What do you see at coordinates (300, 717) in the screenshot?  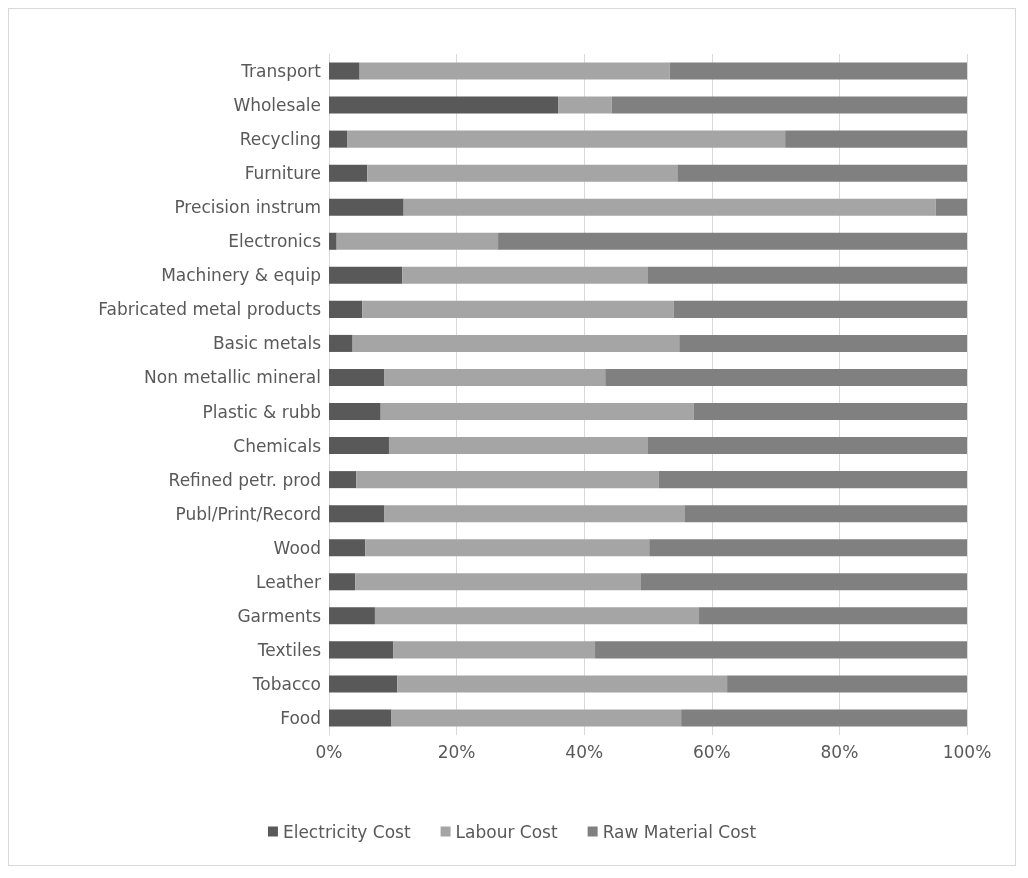 I see `y-tick-label: Food` at bounding box center [300, 717].